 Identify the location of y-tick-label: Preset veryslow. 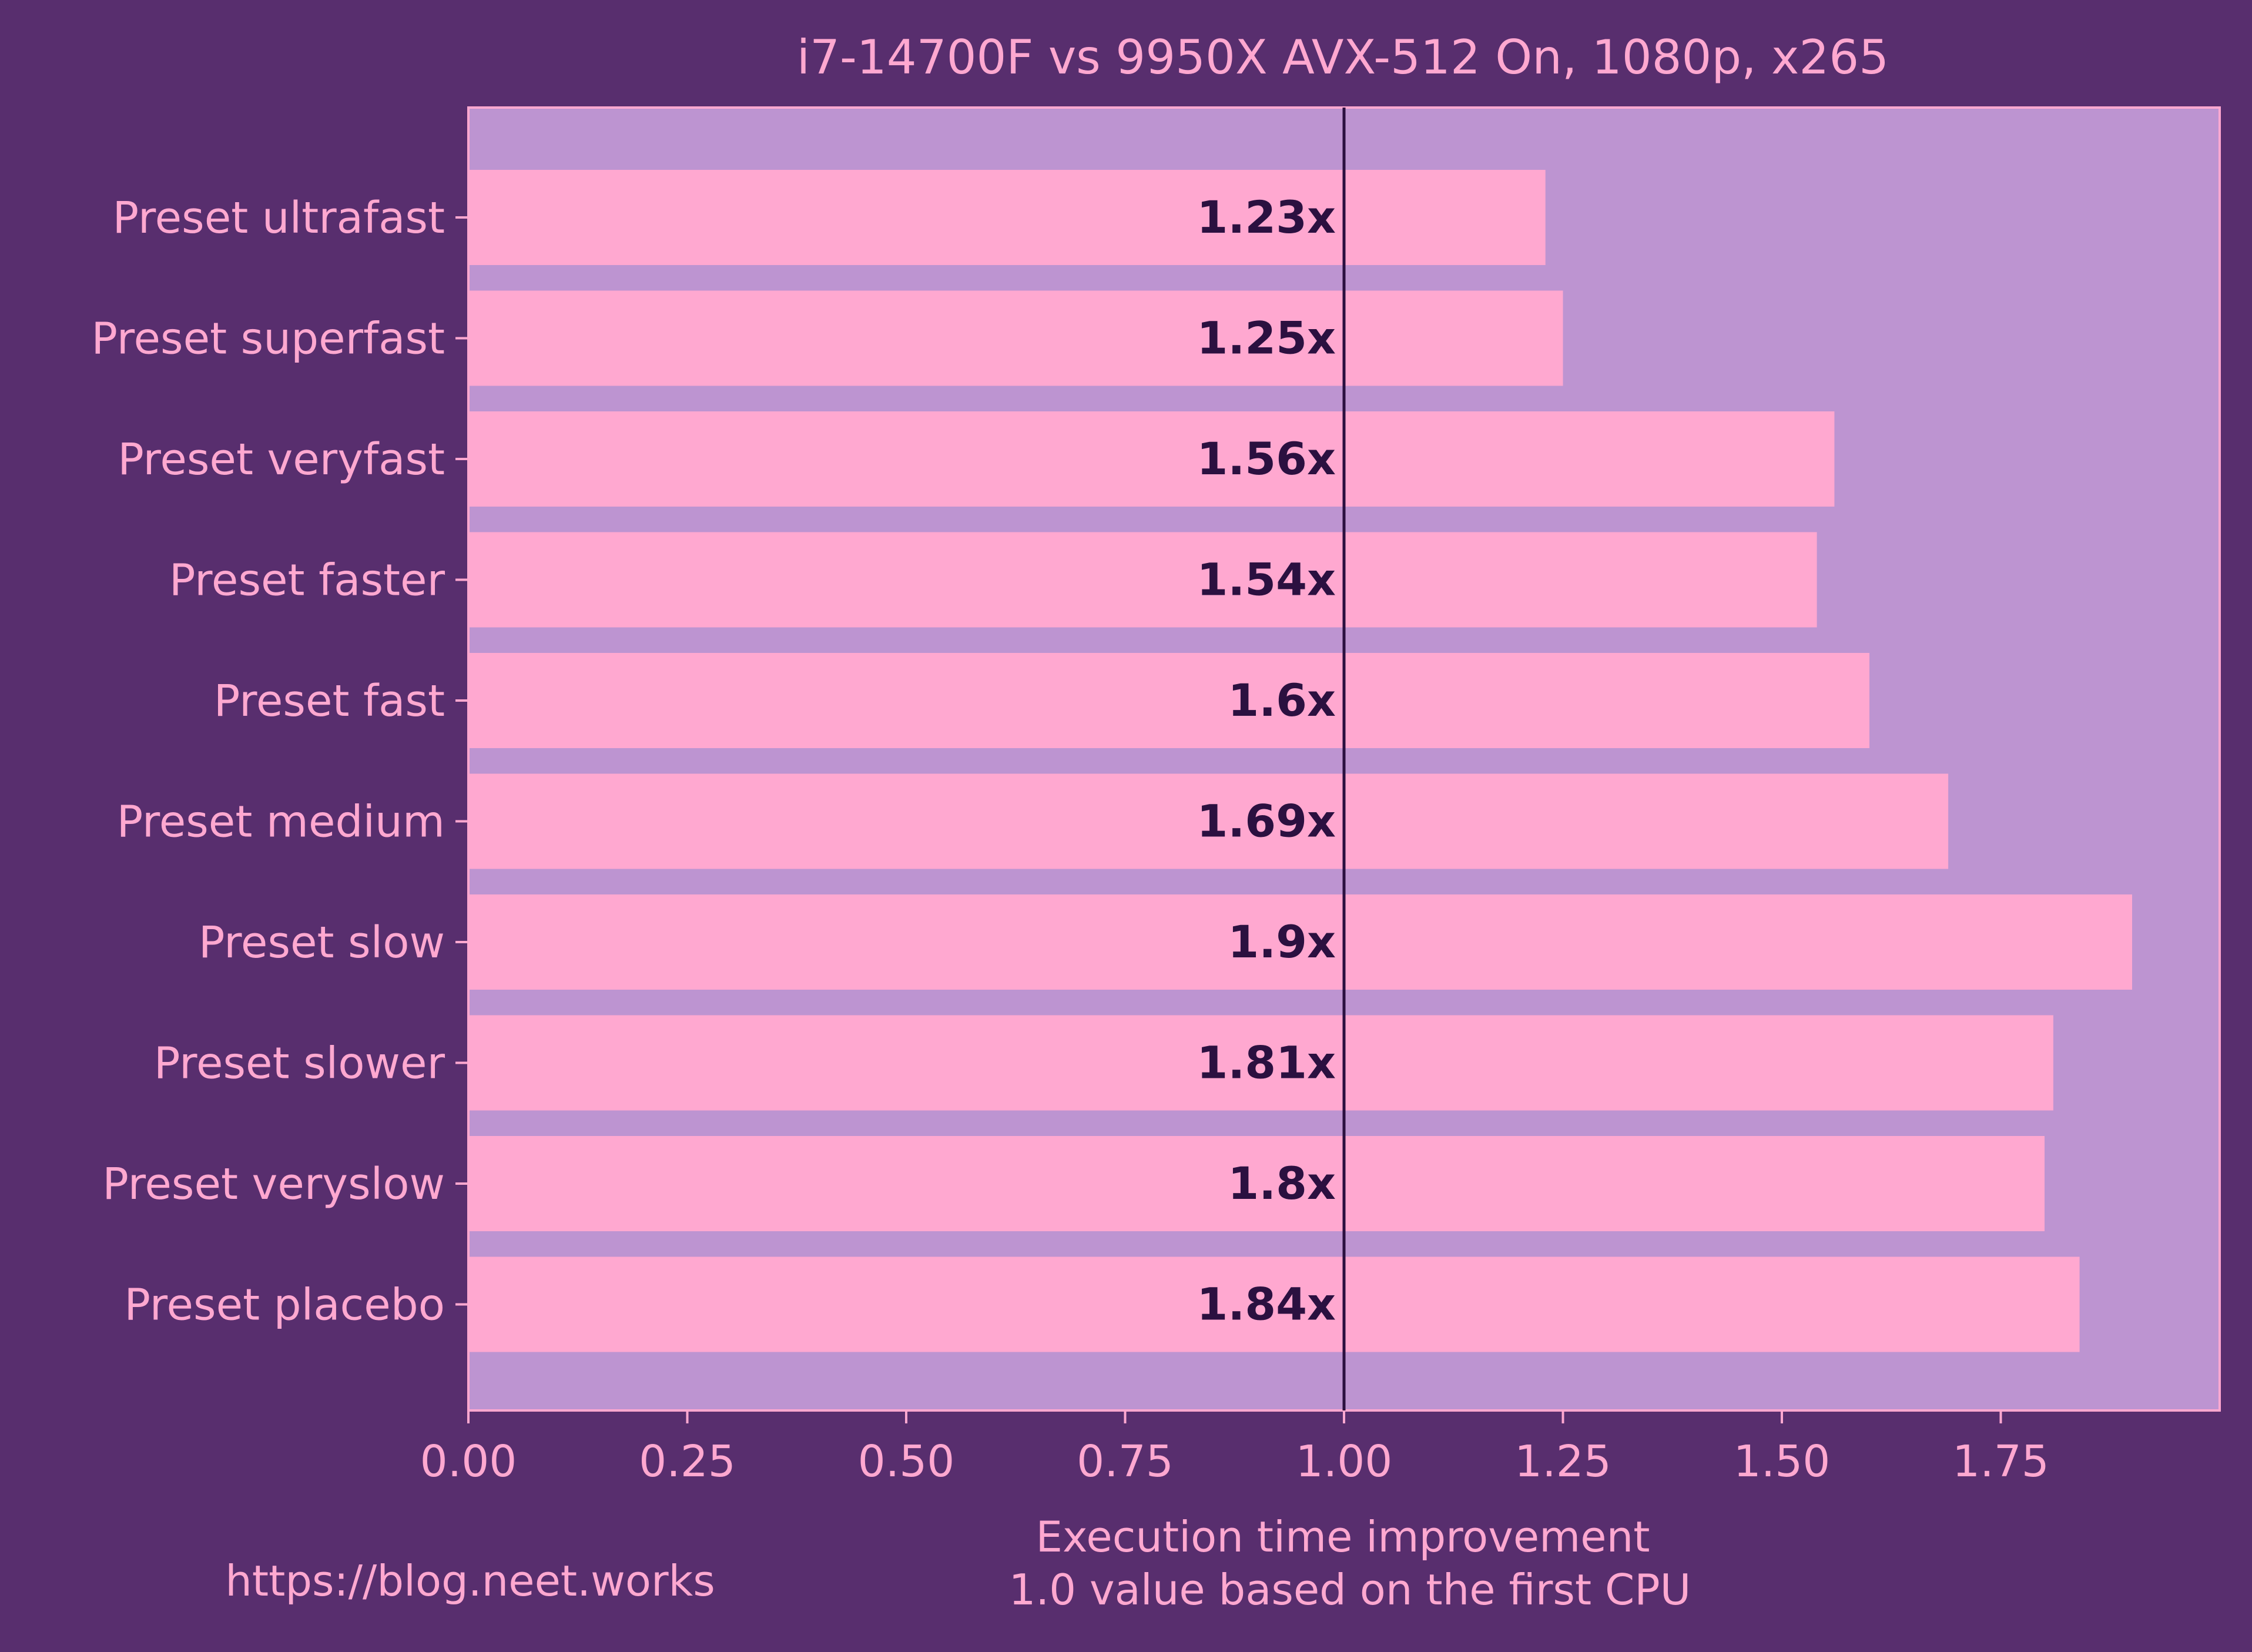
(273, 1184).